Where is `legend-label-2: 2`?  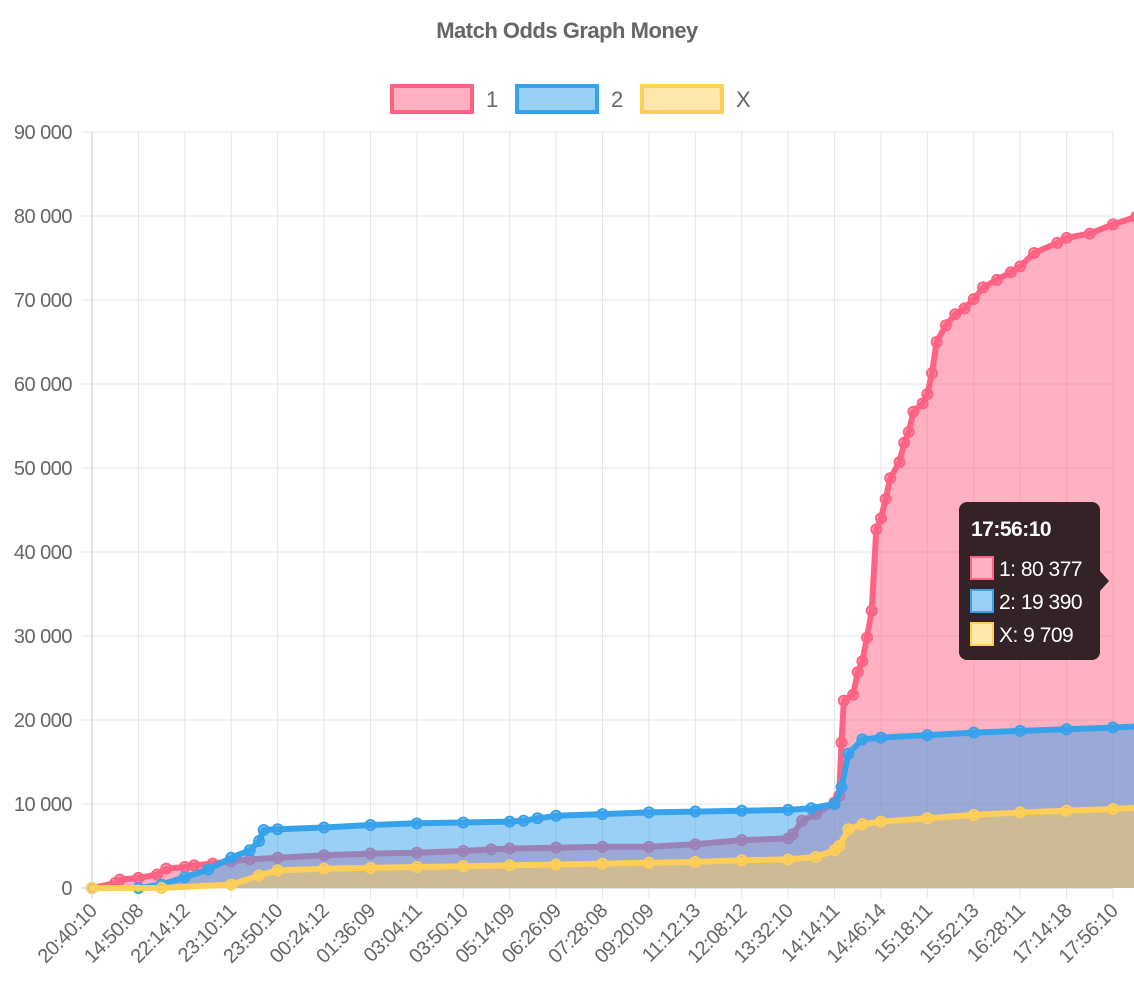
legend-label-2: 2 is located at coordinates (617, 99).